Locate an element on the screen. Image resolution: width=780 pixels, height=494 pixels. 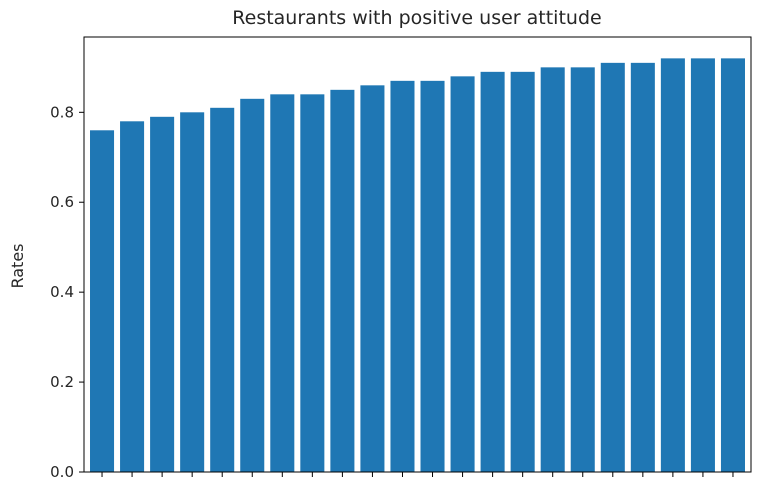
x-axis-ticks is located at coordinates (417, 474).